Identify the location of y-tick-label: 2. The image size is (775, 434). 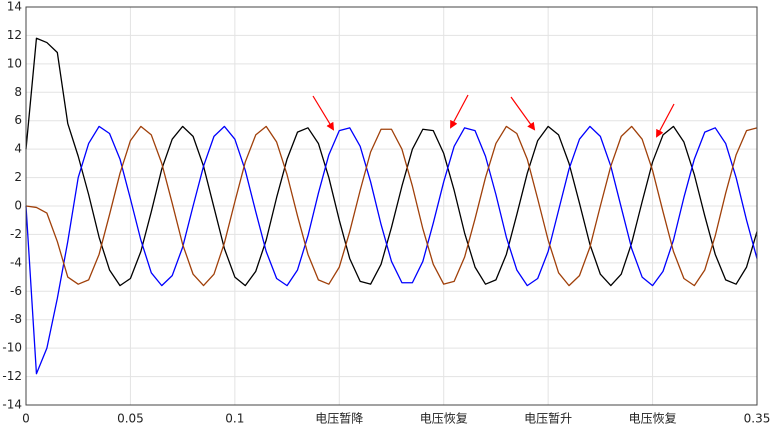
(18, 177).